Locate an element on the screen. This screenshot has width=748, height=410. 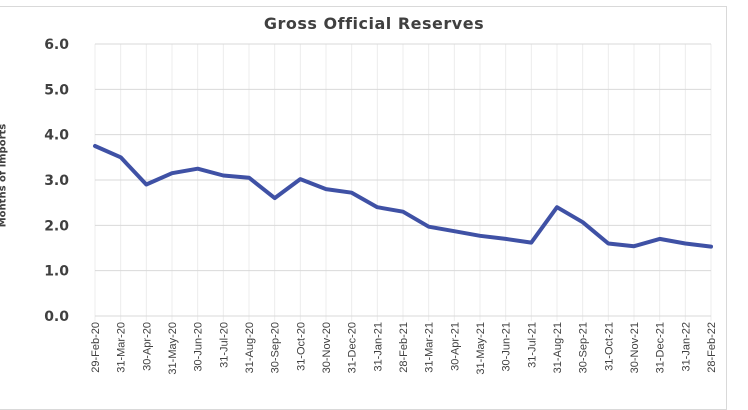
x-tick-label: 30-Sep-21 is located at coordinates (584, 347).